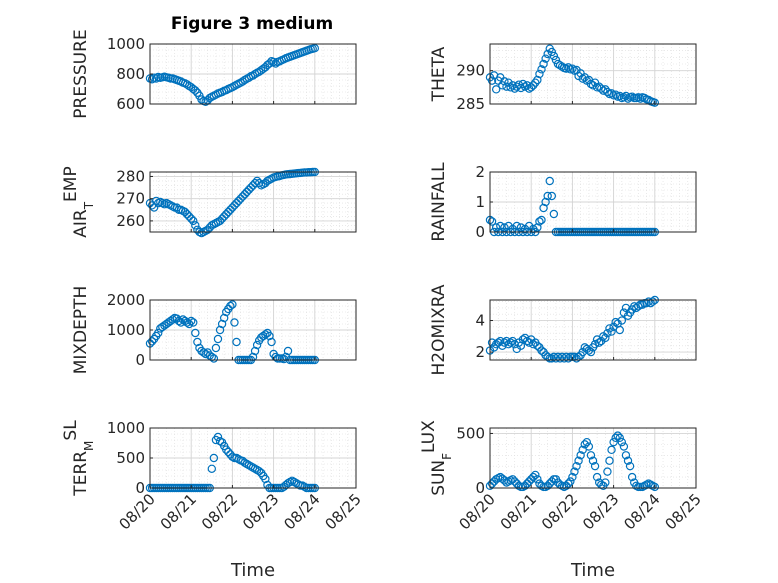 The image size is (778, 583). What do you see at coordinates (593, 74) in the screenshot?
I see `plot-area` at bounding box center [593, 74].